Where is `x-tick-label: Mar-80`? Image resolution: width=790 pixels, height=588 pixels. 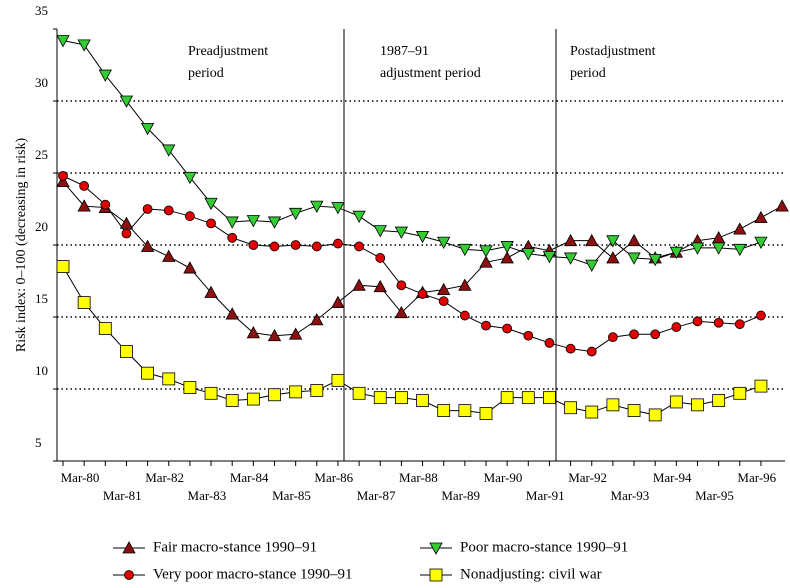
x-tick-label: Mar-80 is located at coordinates (80, 477).